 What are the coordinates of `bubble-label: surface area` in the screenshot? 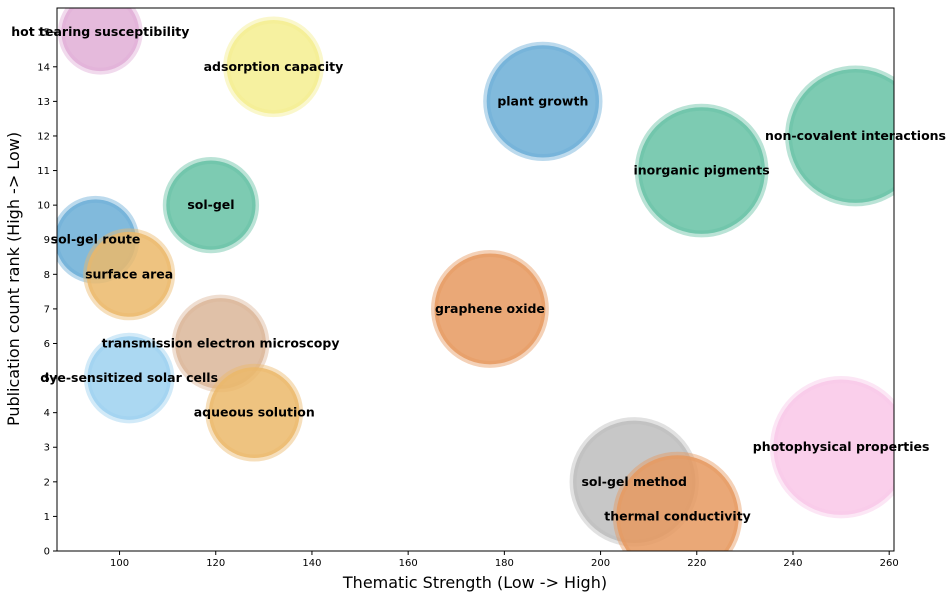 It's located at (129, 273).